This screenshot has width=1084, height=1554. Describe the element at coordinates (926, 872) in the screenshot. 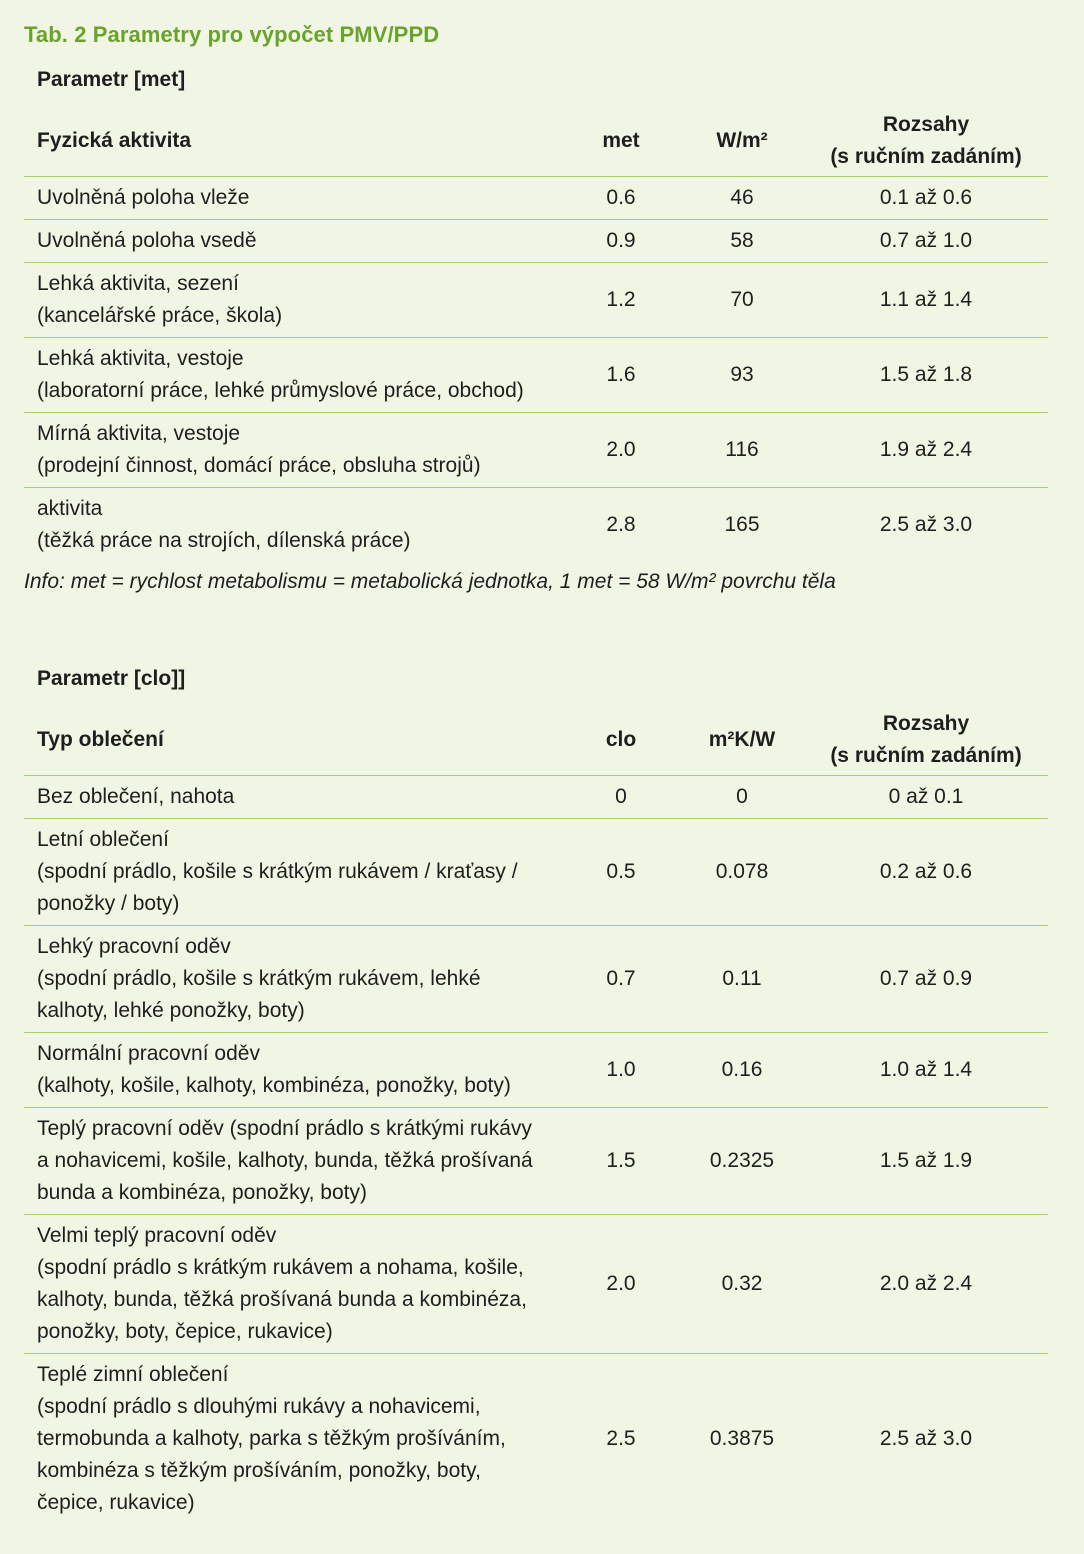

I see `range-cell: 0.2 až 0.6` at that location.